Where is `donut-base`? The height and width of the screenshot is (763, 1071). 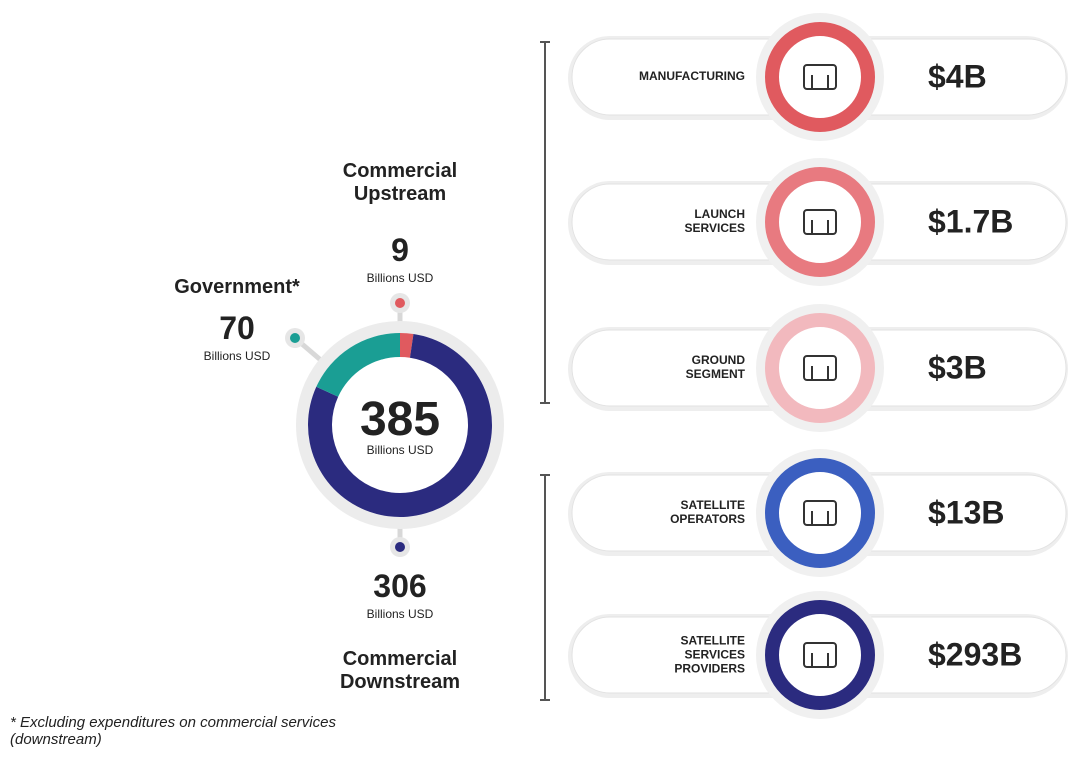 donut-base is located at coordinates (400, 425).